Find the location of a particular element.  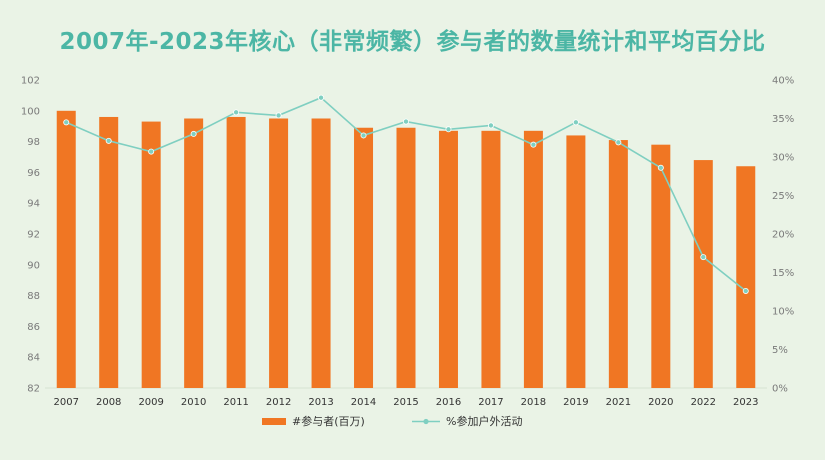

left-axis-tick: 90 is located at coordinates (33, 265).